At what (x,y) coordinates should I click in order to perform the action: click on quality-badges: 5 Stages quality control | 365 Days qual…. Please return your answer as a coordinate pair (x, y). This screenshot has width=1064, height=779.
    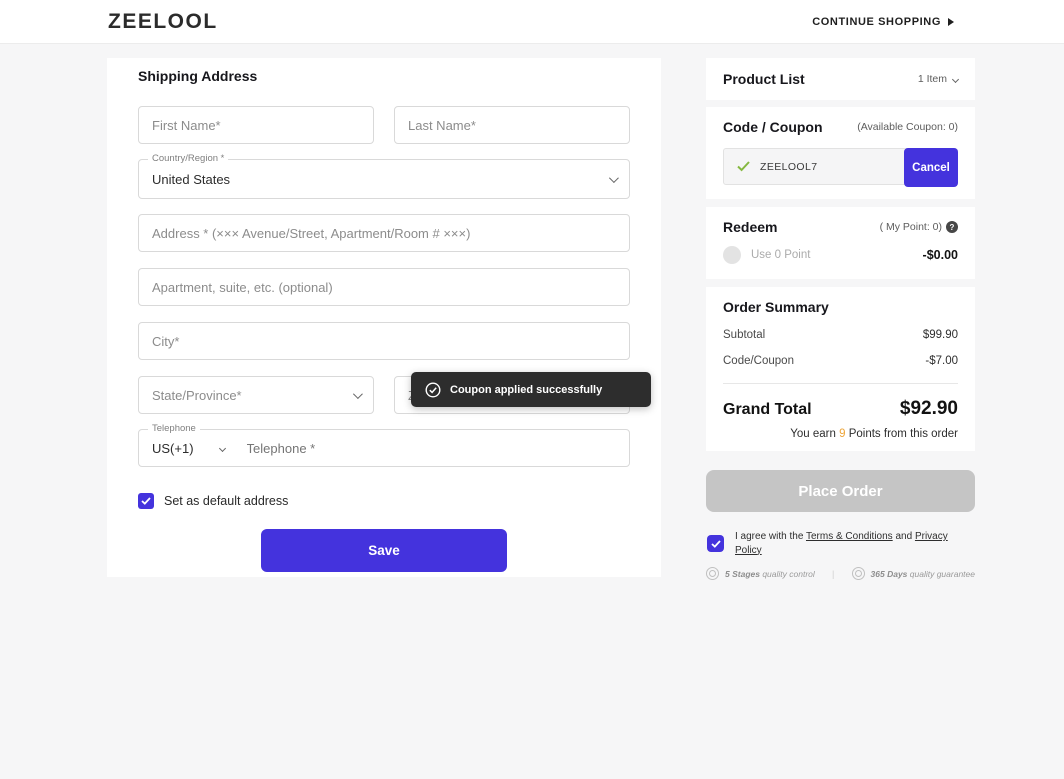
    Looking at the image, I should click on (840, 573).